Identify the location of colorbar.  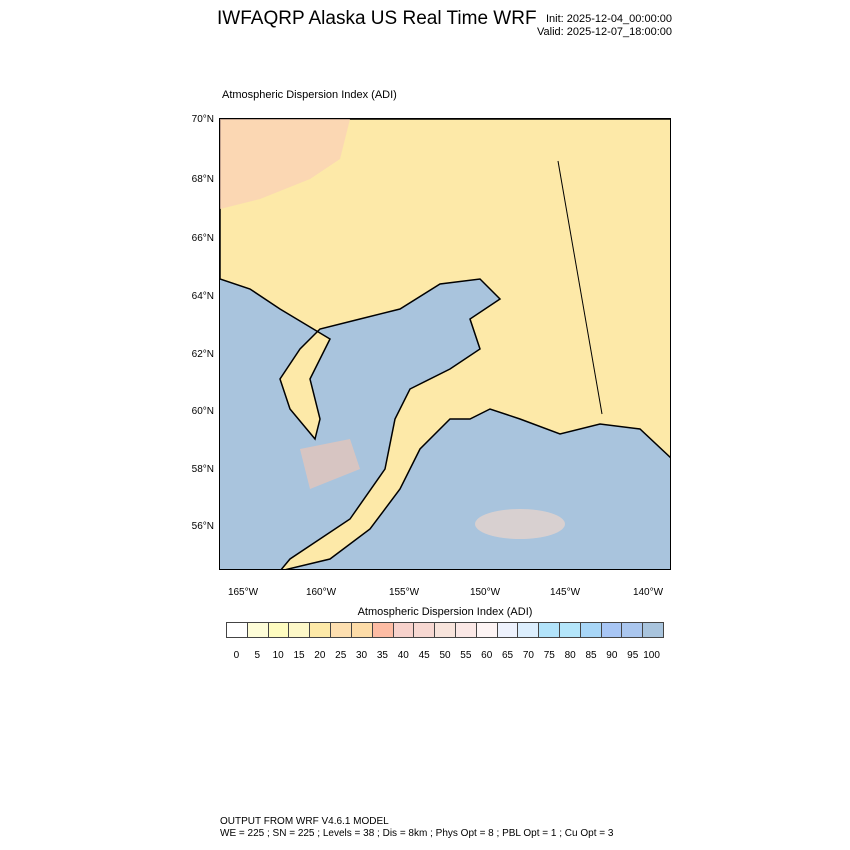
(445, 630).